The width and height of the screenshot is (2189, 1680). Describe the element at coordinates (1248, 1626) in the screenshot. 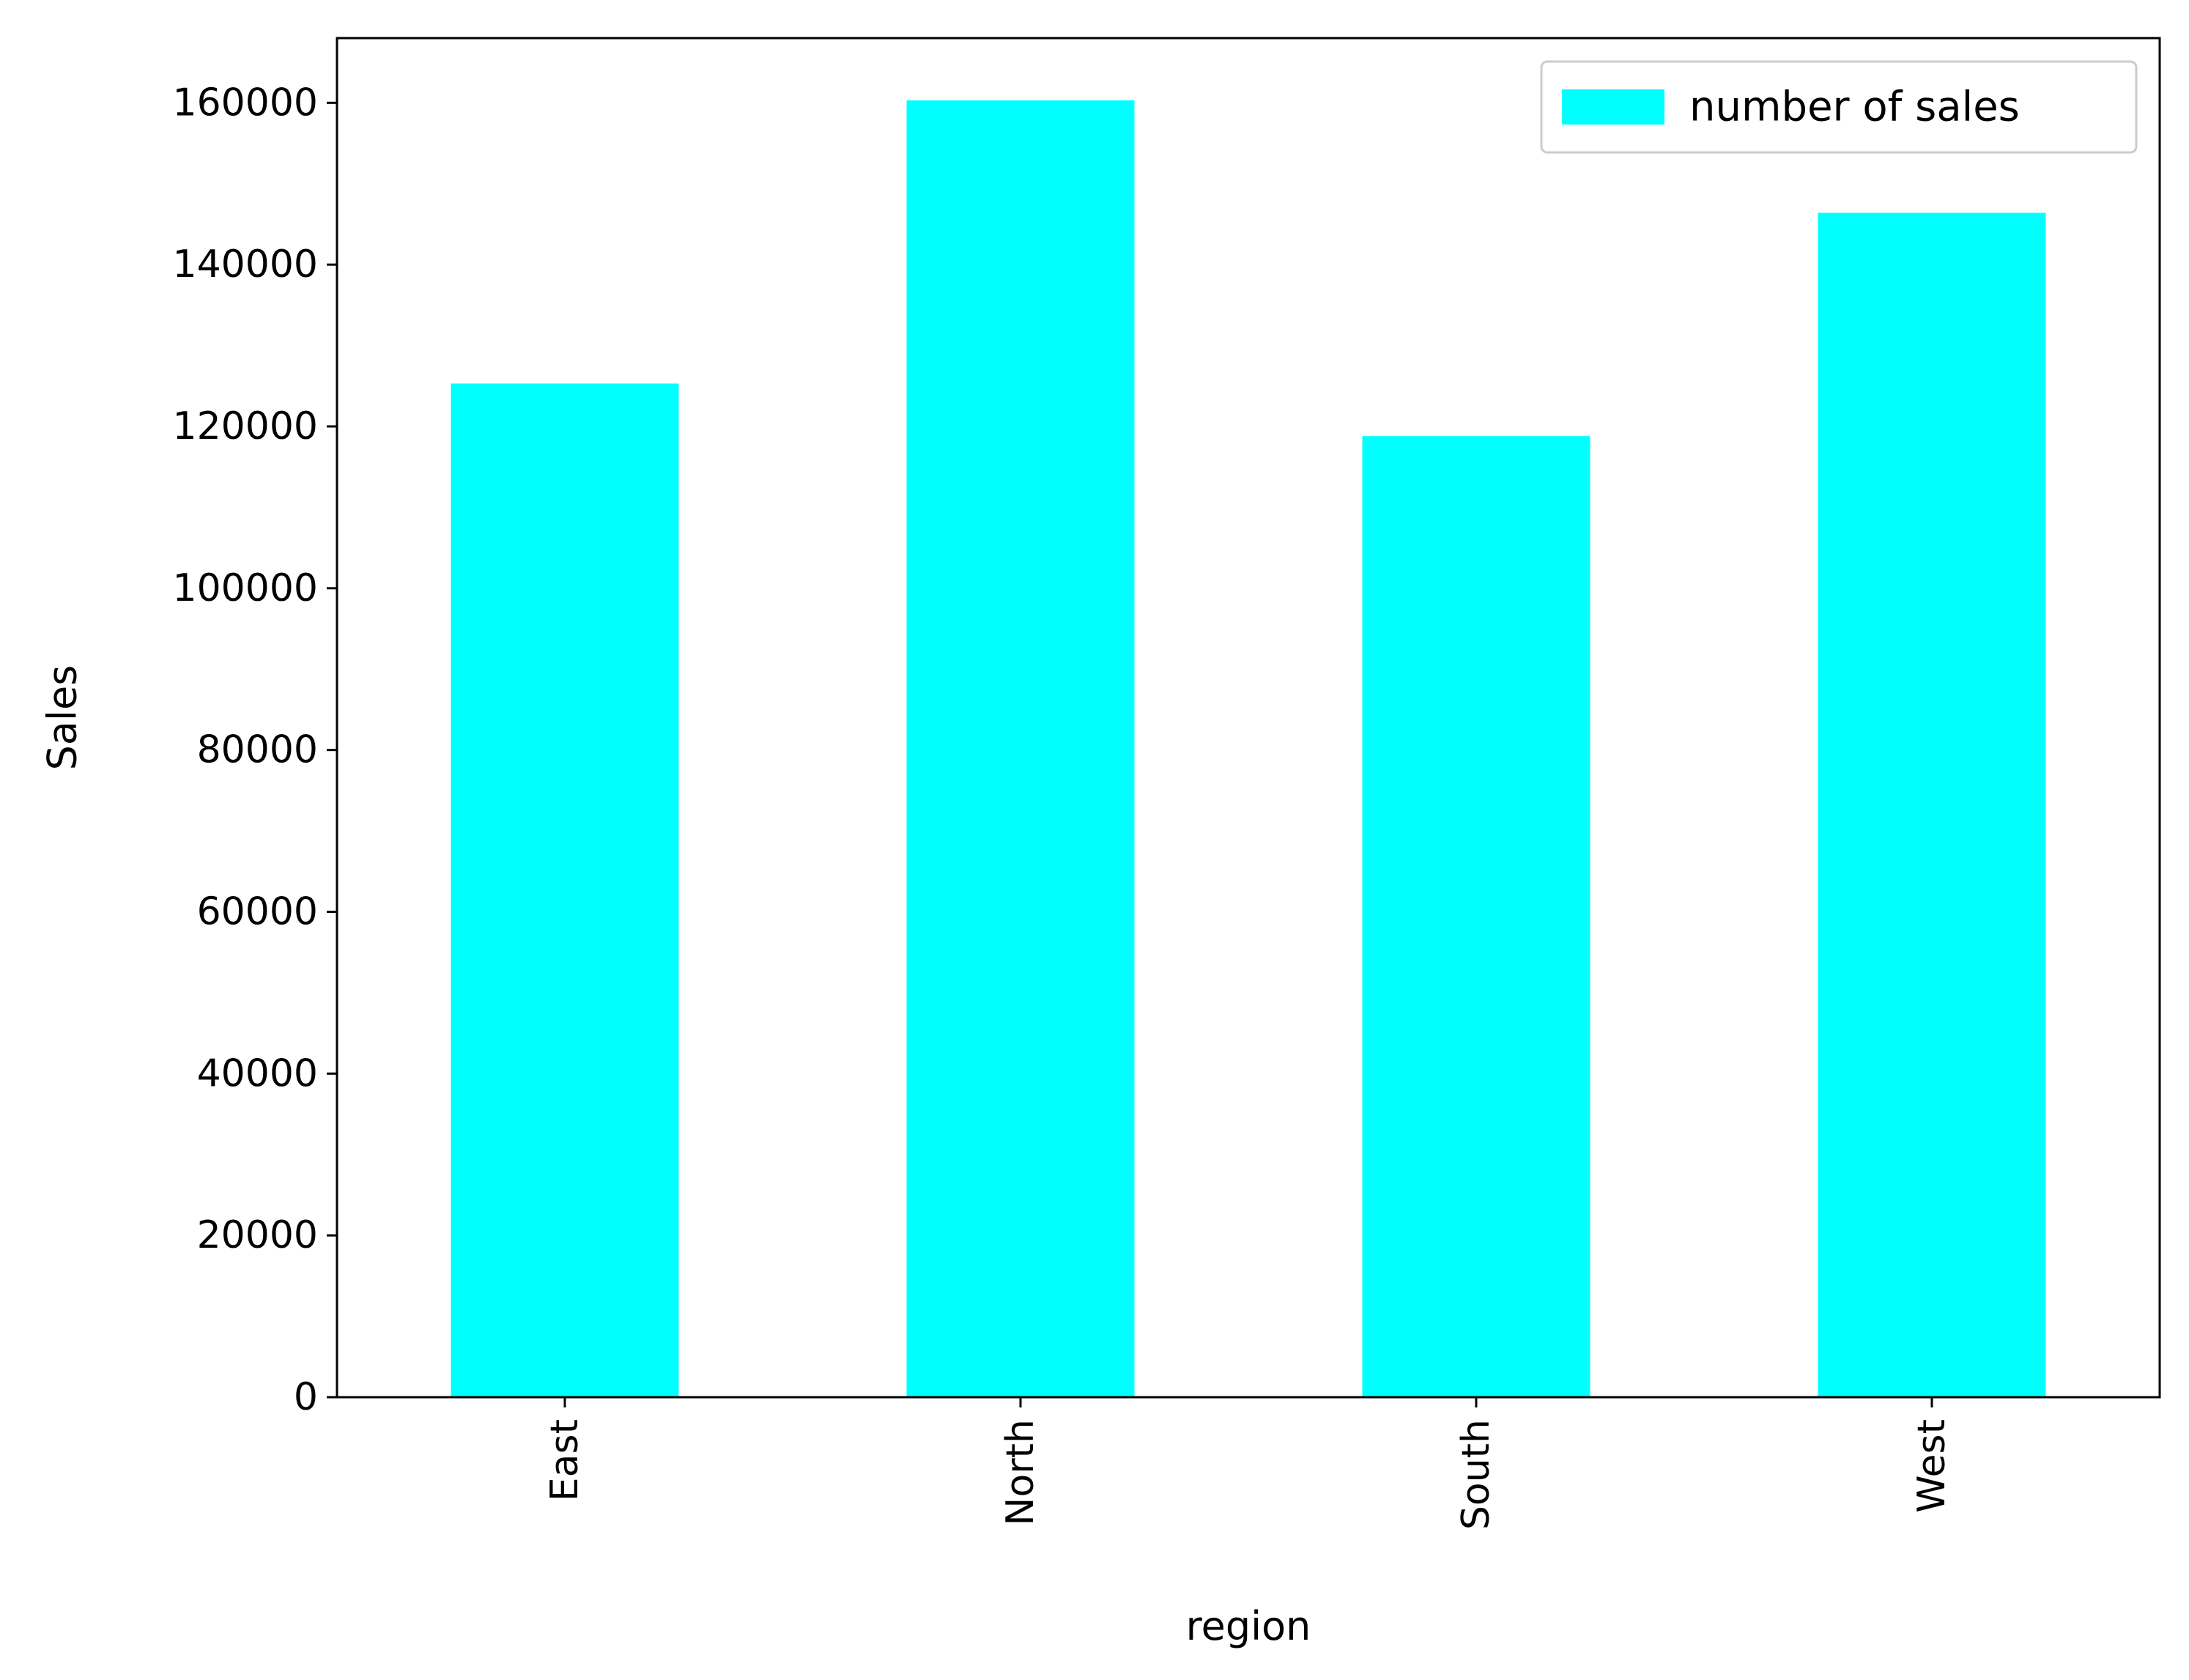

I see `x-axis-label: region` at that location.